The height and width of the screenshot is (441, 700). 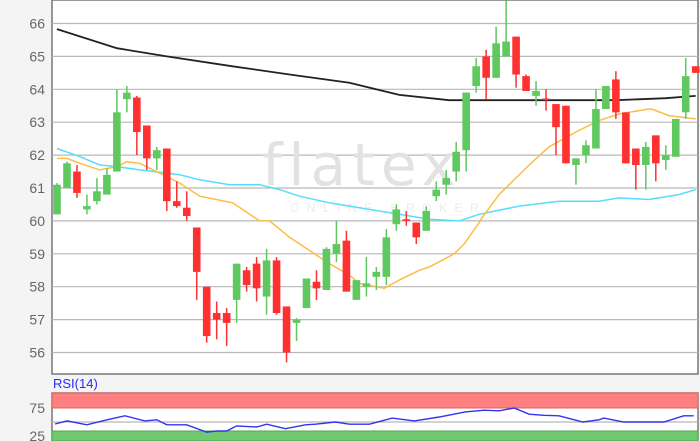 What do you see at coordinates (362, 165) in the screenshot?
I see `watermark-brand: flatex` at bounding box center [362, 165].